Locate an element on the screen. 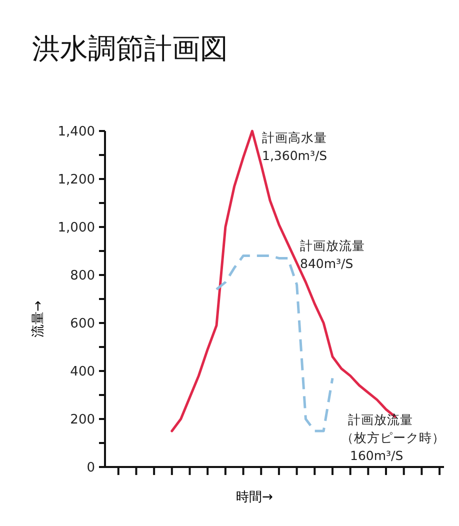 This screenshot has height=526, width=459. y-tick-label: 1,400 is located at coordinates (76, 132).